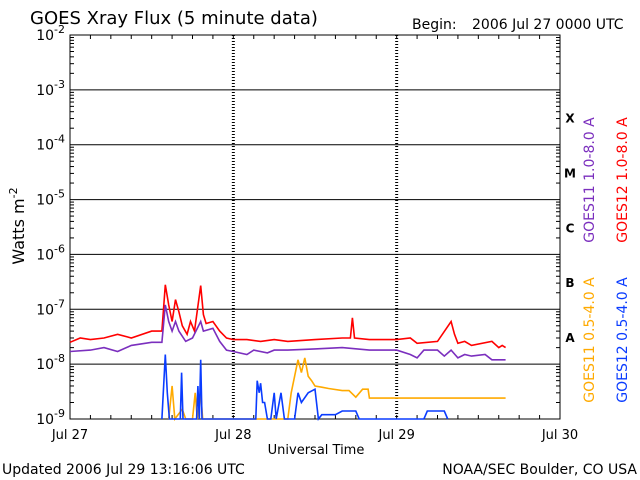  I want to click on legend-entry-3: GOES12 0.5-4.0 A, so click(623, 340).